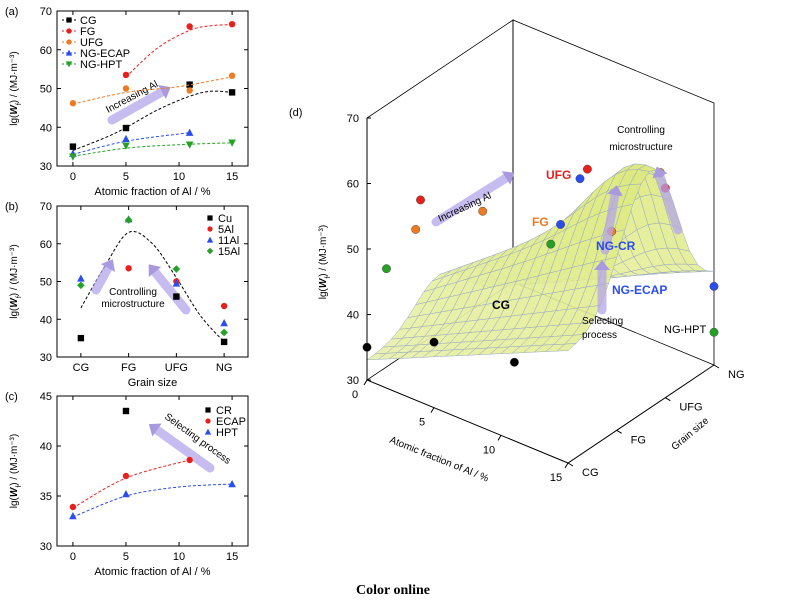 The width and height of the screenshot is (786, 605). I want to click on data-point-11Al, so click(224, 323).